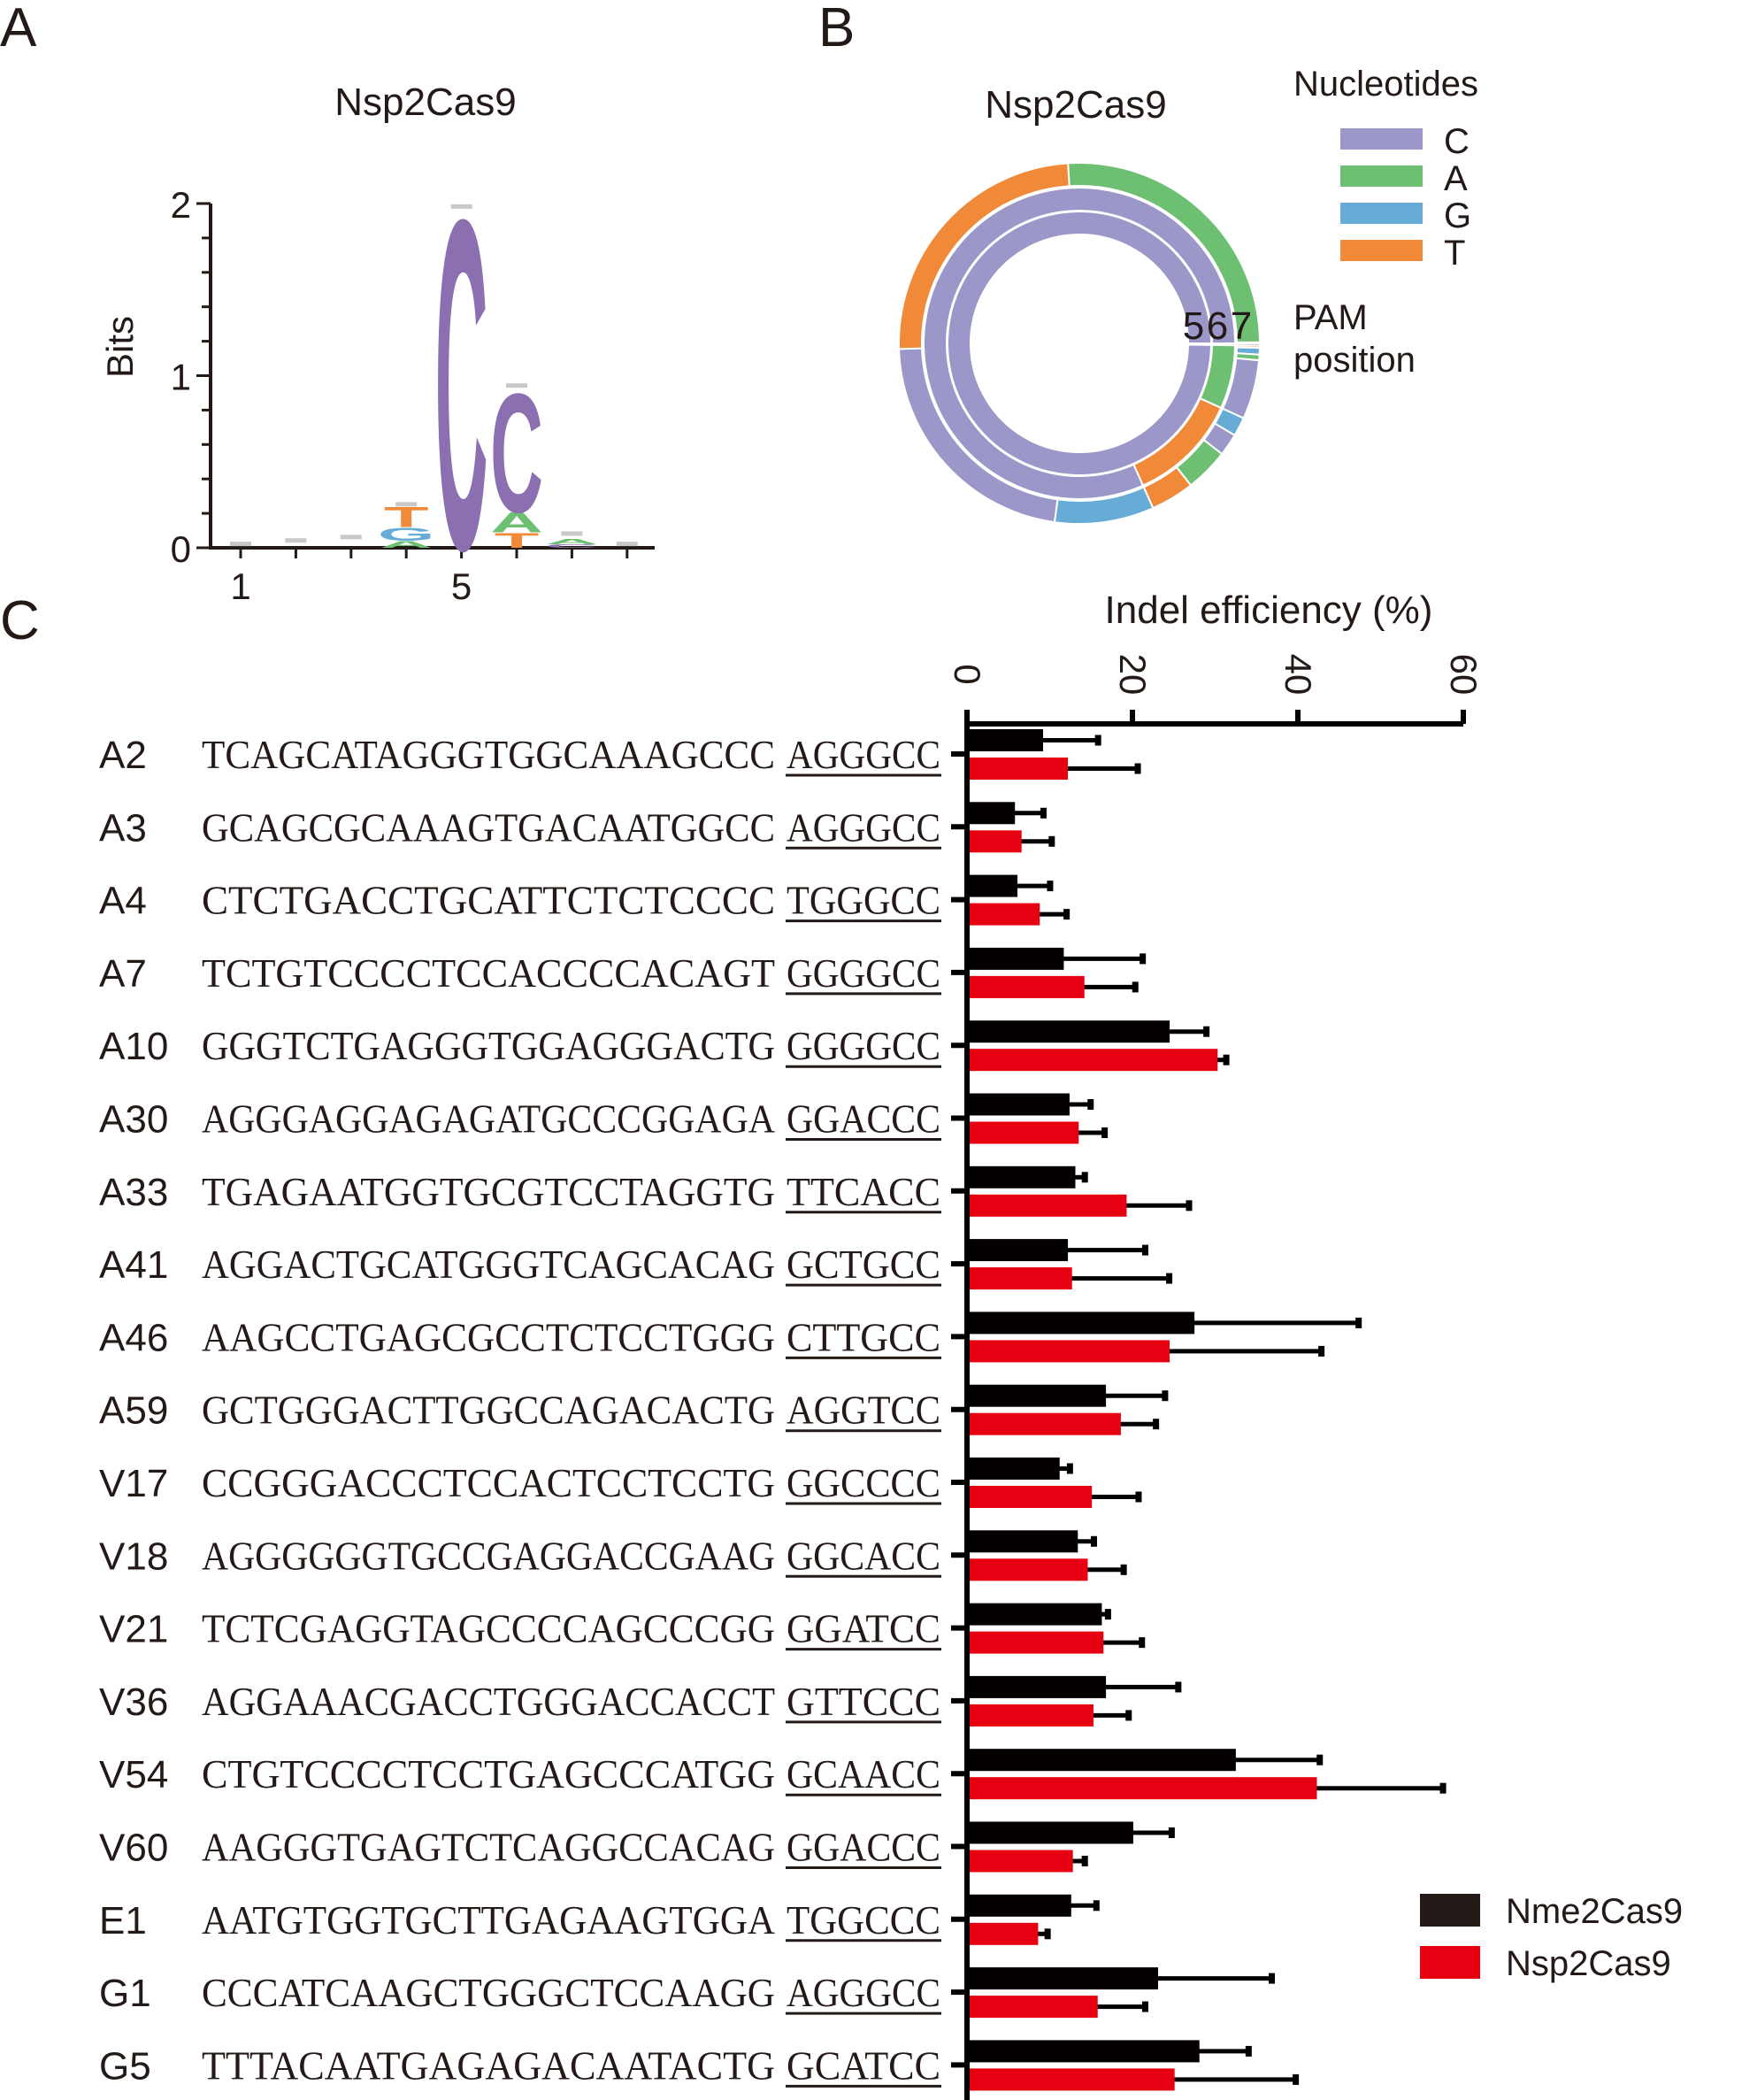 The image size is (1742, 2100). Describe the element at coordinates (1456, 178) in the screenshot. I see `legend-label-A: A` at that location.